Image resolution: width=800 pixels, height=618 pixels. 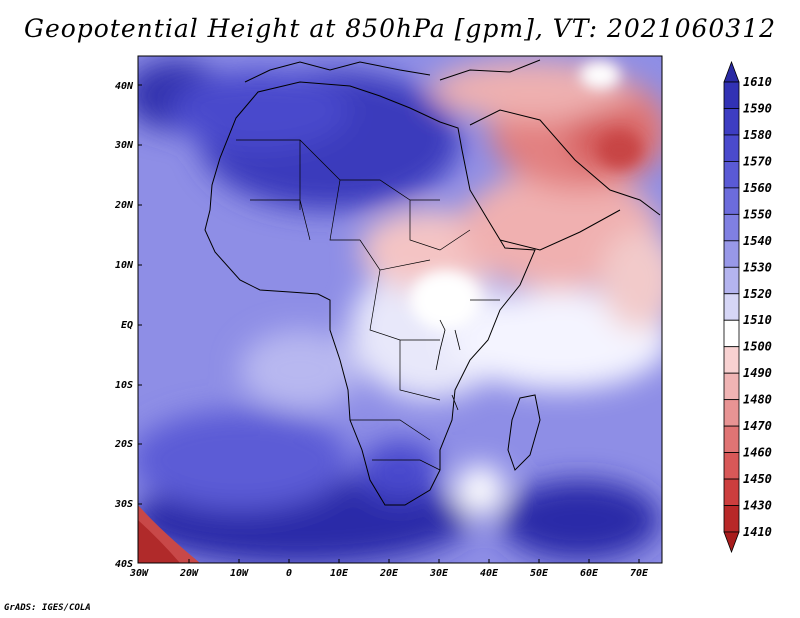 What do you see at coordinates (124, 205) in the screenshot?
I see `lat-label: 20N` at bounding box center [124, 205].